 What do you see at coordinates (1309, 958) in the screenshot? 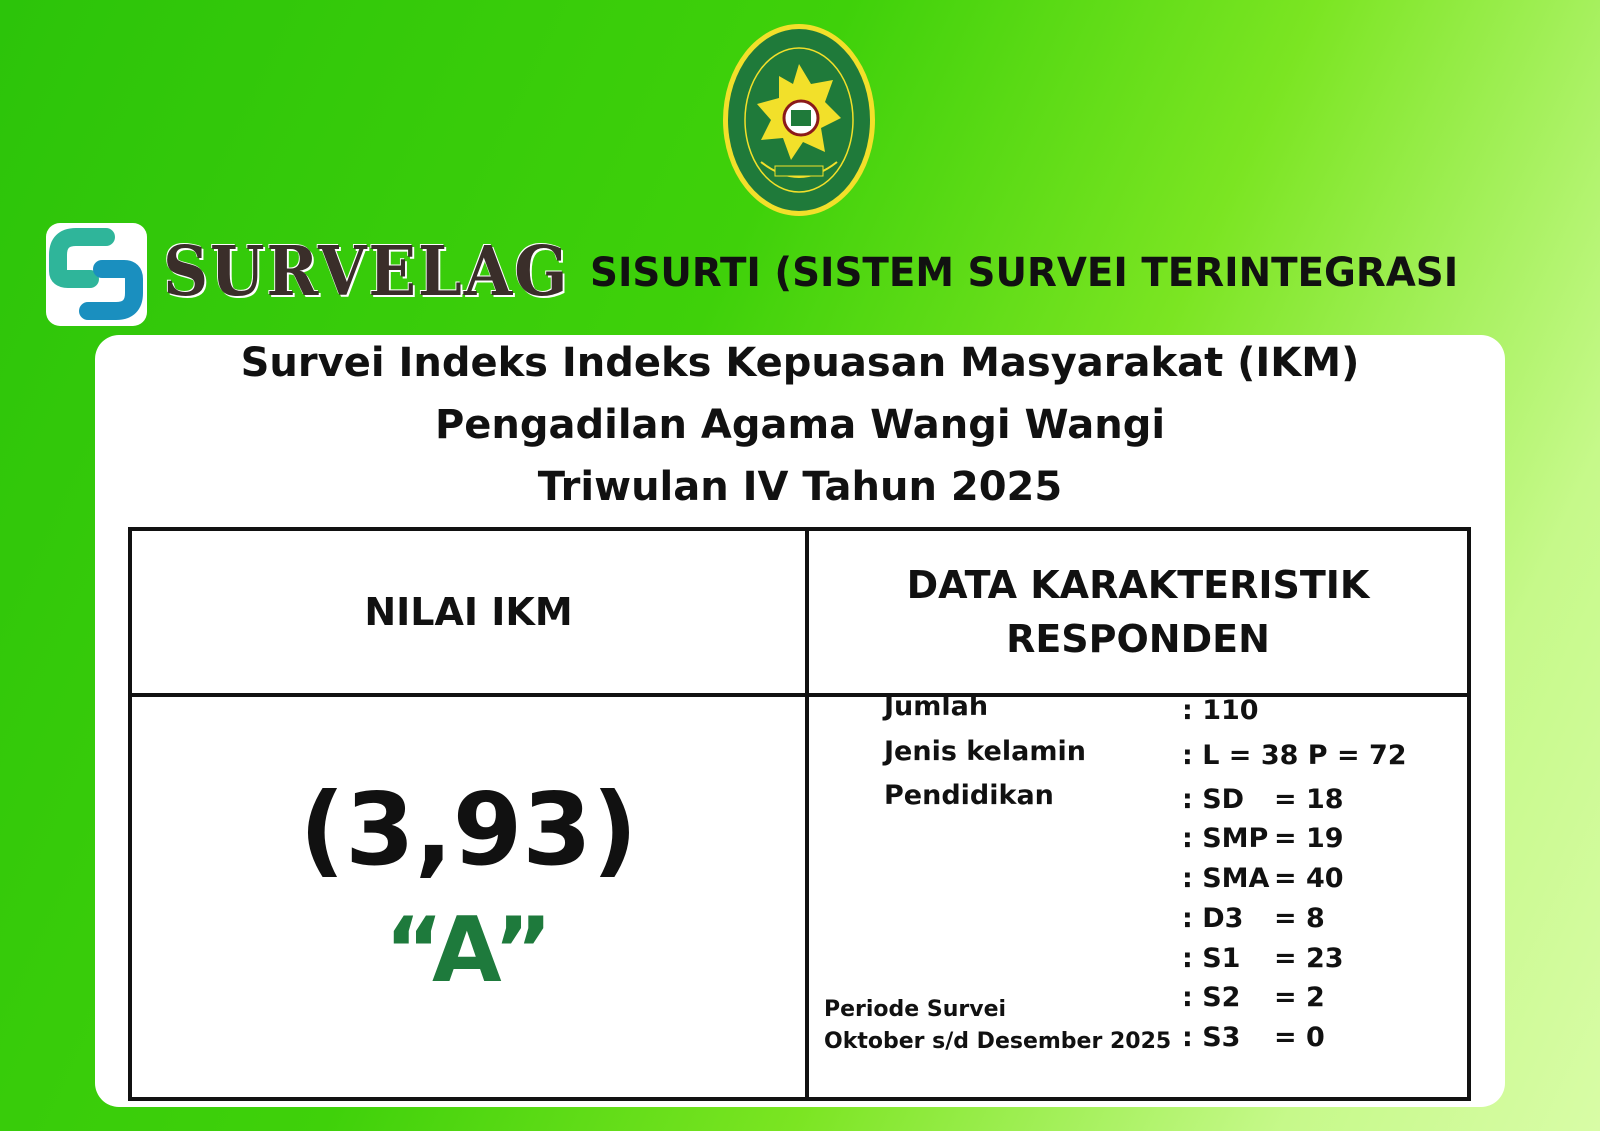
I see `respondent-val: = 23` at bounding box center [1309, 958].